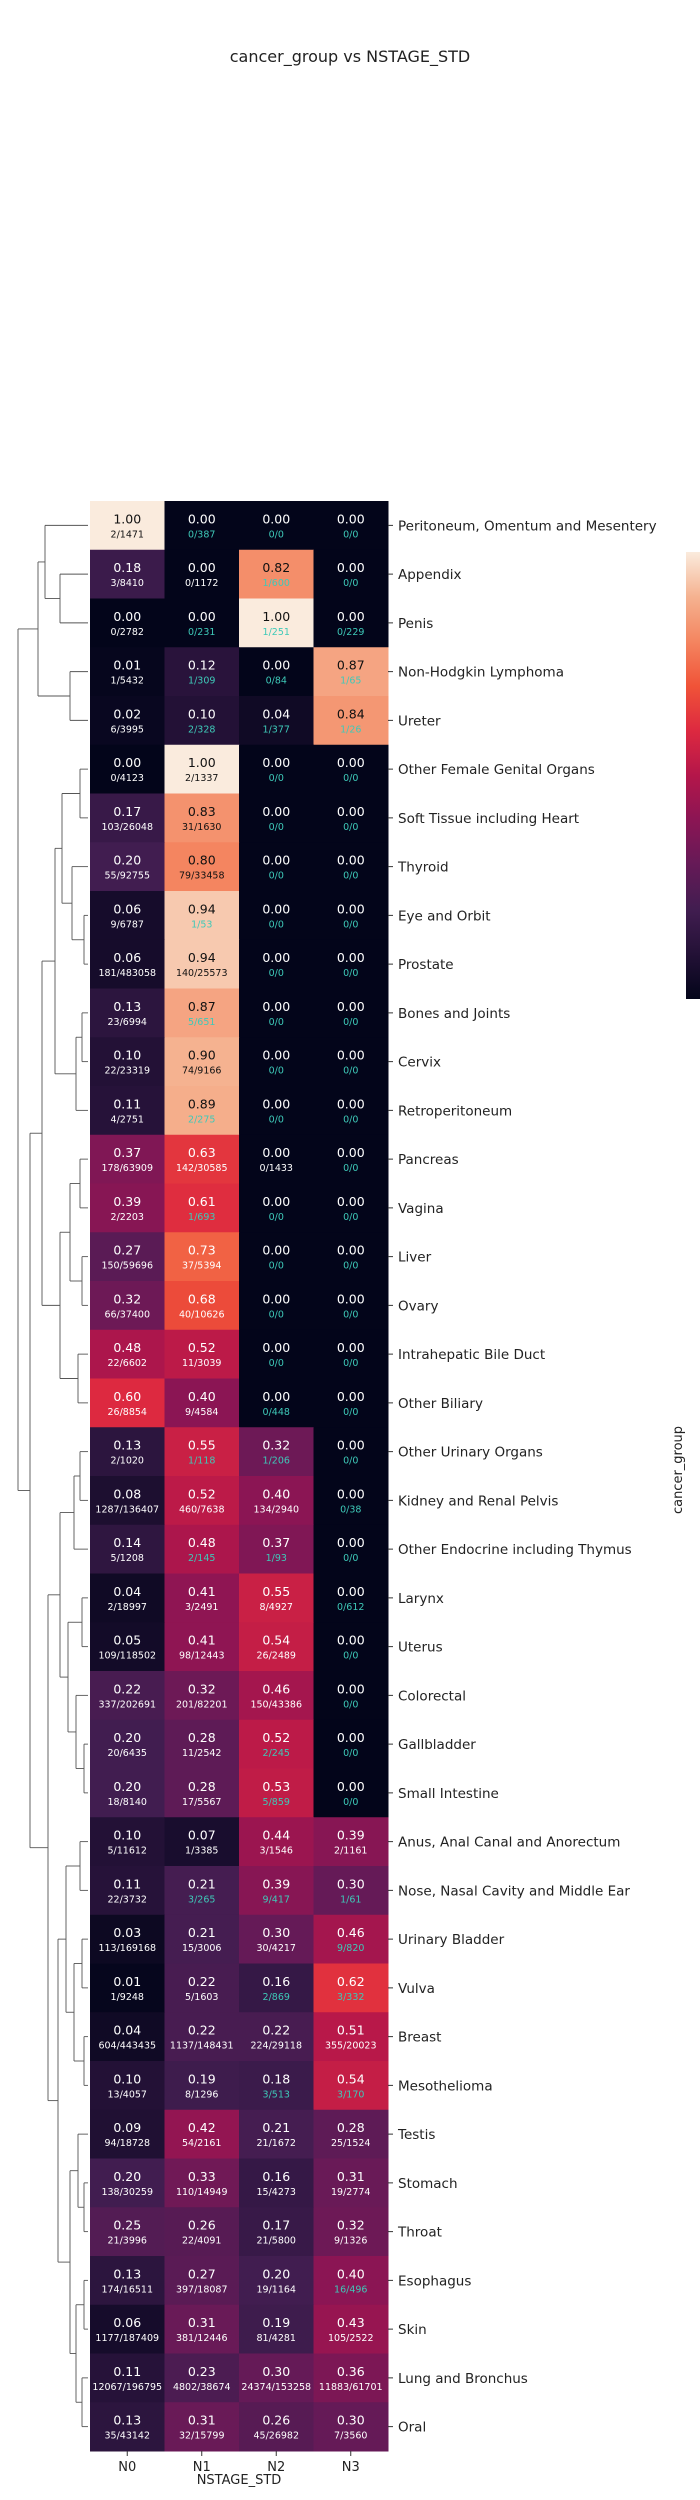 Image resolution: width=700 pixels, height=2500 pixels. What do you see at coordinates (412, 2330) in the screenshot?
I see `row-label: Skin` at bounding box center [412, 2330].